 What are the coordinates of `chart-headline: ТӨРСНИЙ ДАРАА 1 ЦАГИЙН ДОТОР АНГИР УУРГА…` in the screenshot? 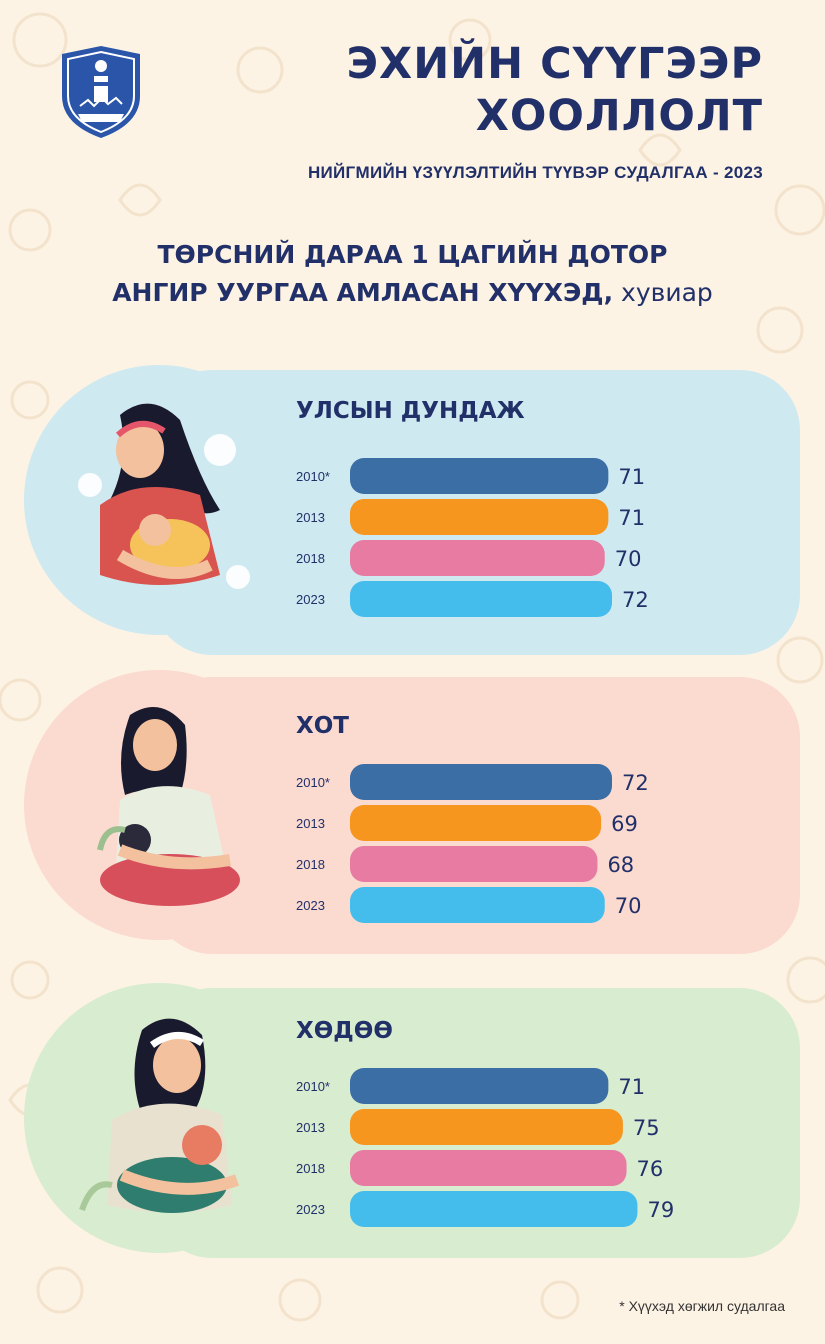 It's located at (412, 274).